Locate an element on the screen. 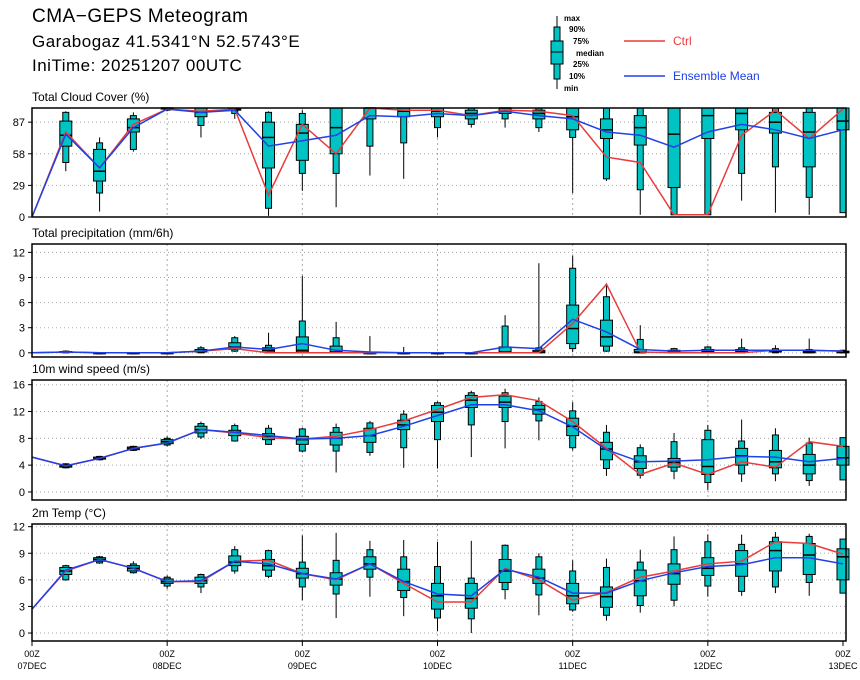 This screenshot has width=860, height=680. legend-label-p75: 75% is located at coordinates (581, 41).